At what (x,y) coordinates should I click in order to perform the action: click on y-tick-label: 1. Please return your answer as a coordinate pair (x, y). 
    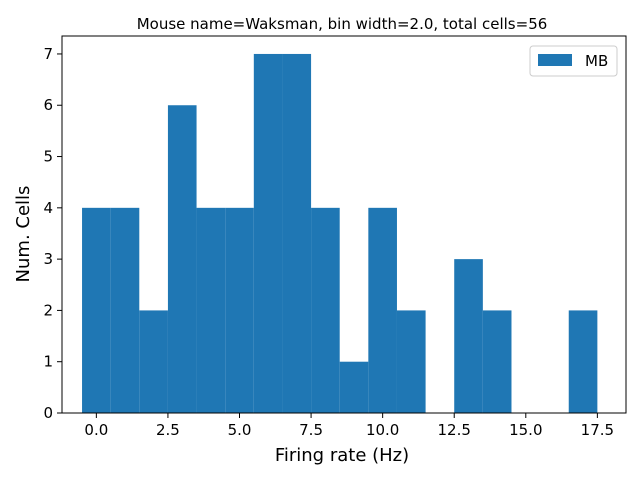
    Looking at the image, I should click on (48, 362).